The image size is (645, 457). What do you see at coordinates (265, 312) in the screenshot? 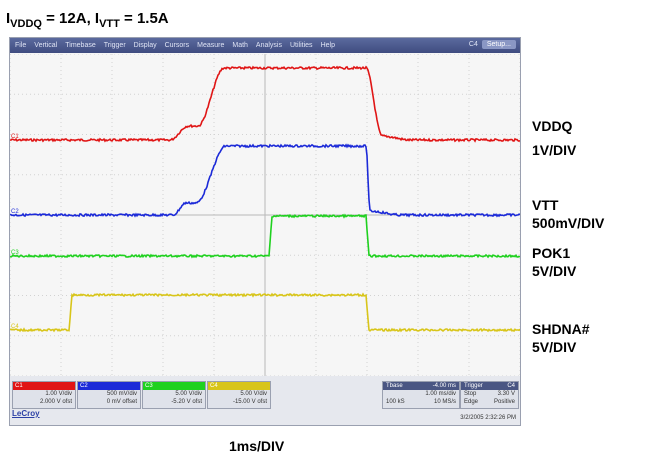
I see `shdna-trace` at bounding box center [265, 312].